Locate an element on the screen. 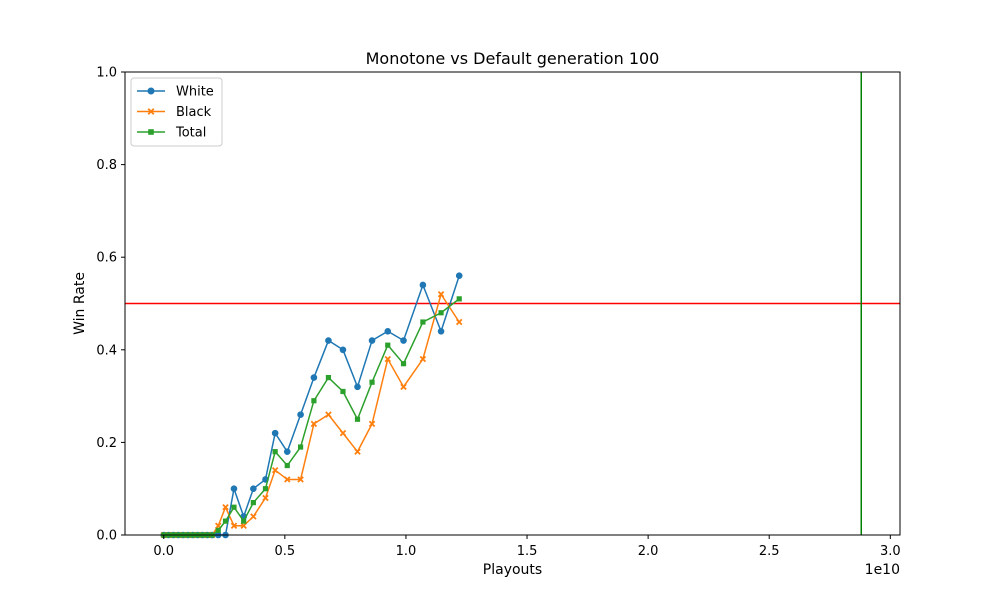  legend-item-total: Total is located at coordinates (171, 133).